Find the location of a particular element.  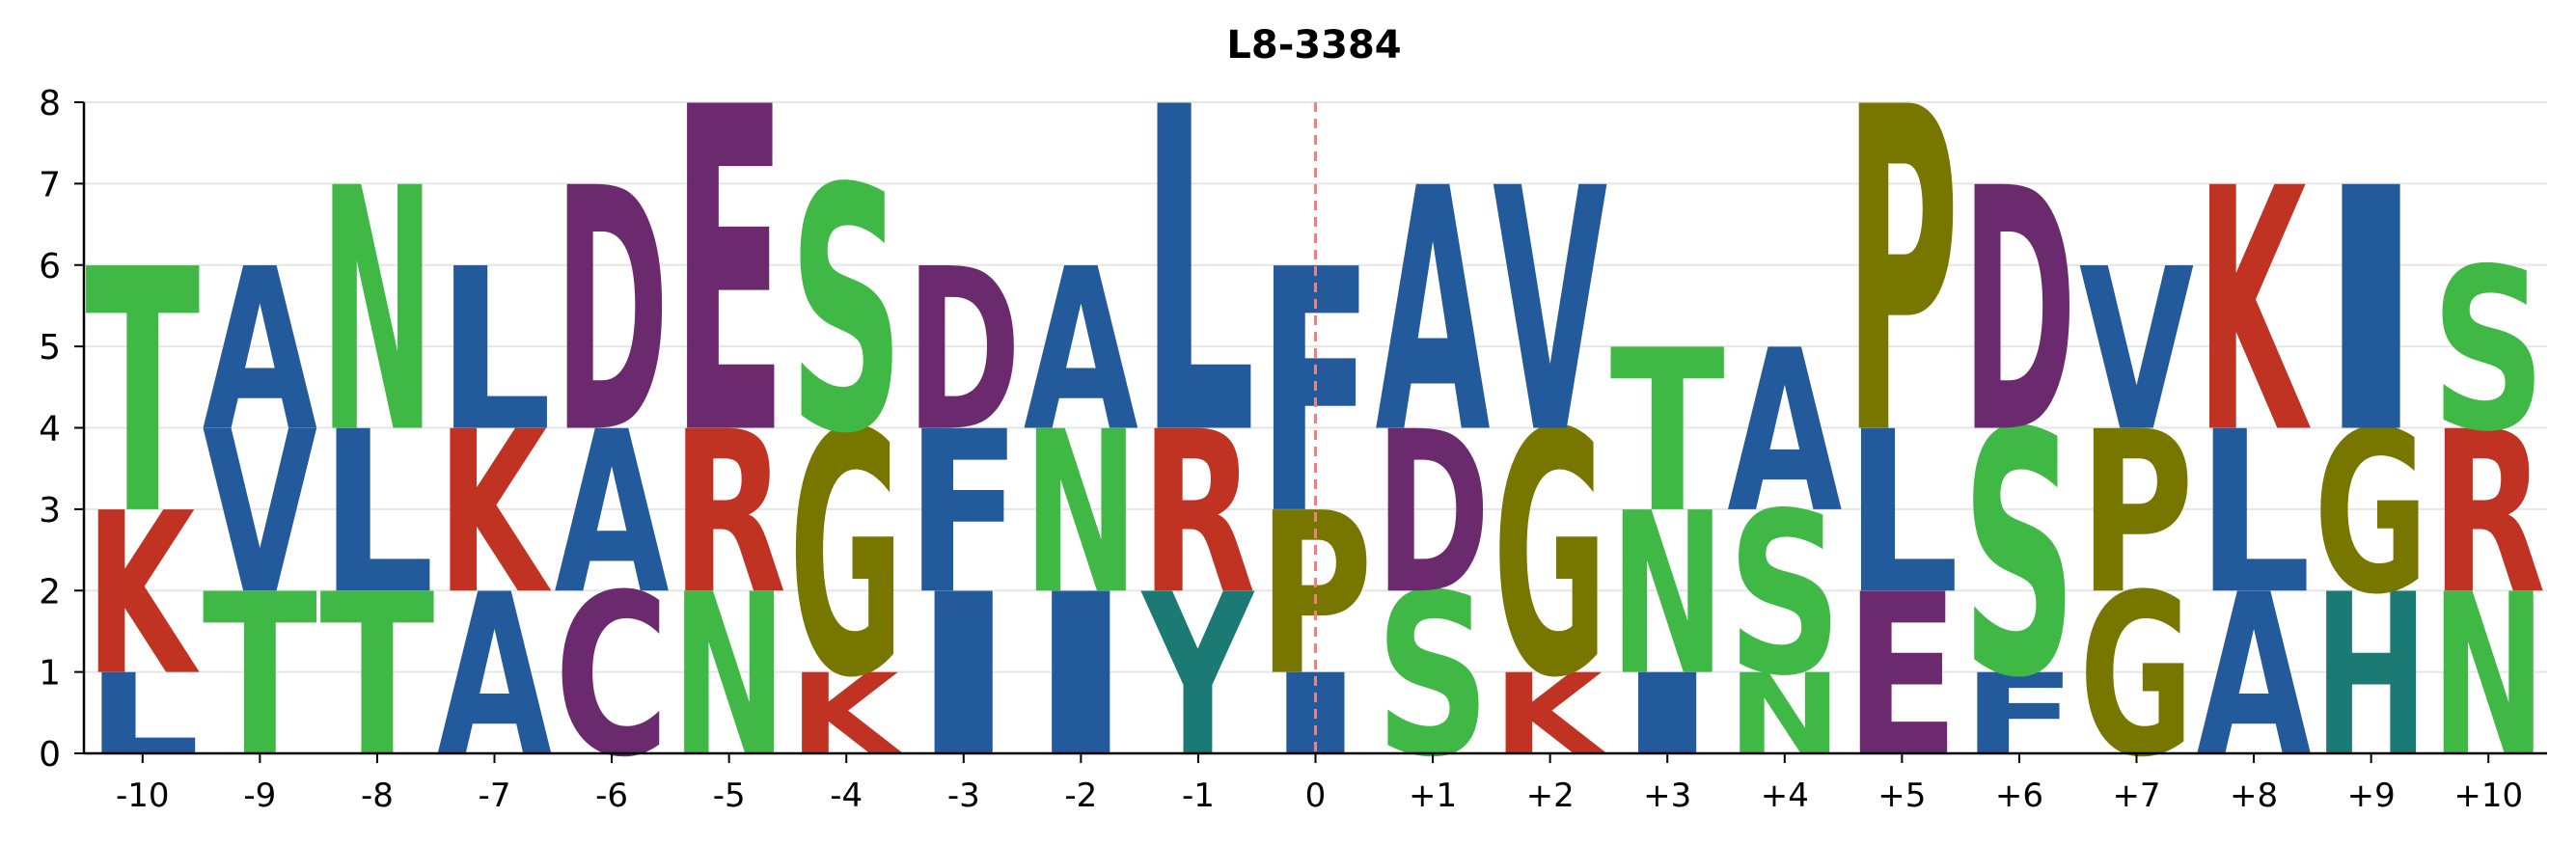

y-tick-label: 5 is located at coordinates (50, 348).